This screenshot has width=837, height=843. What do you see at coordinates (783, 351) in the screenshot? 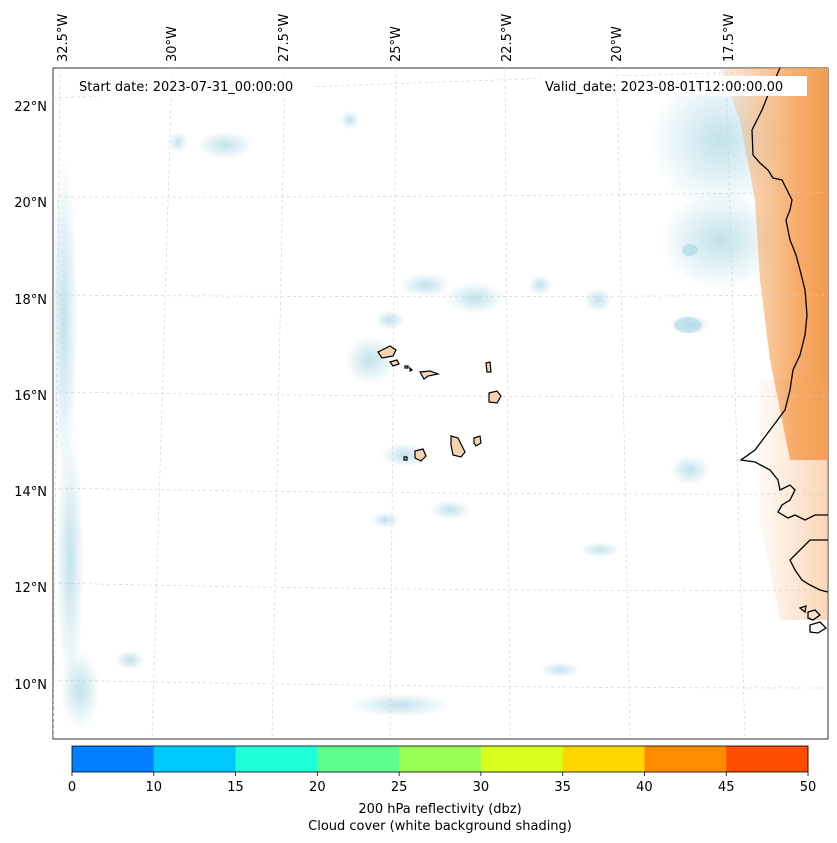
I see `african-coastline` at bounding box center [783, 351].